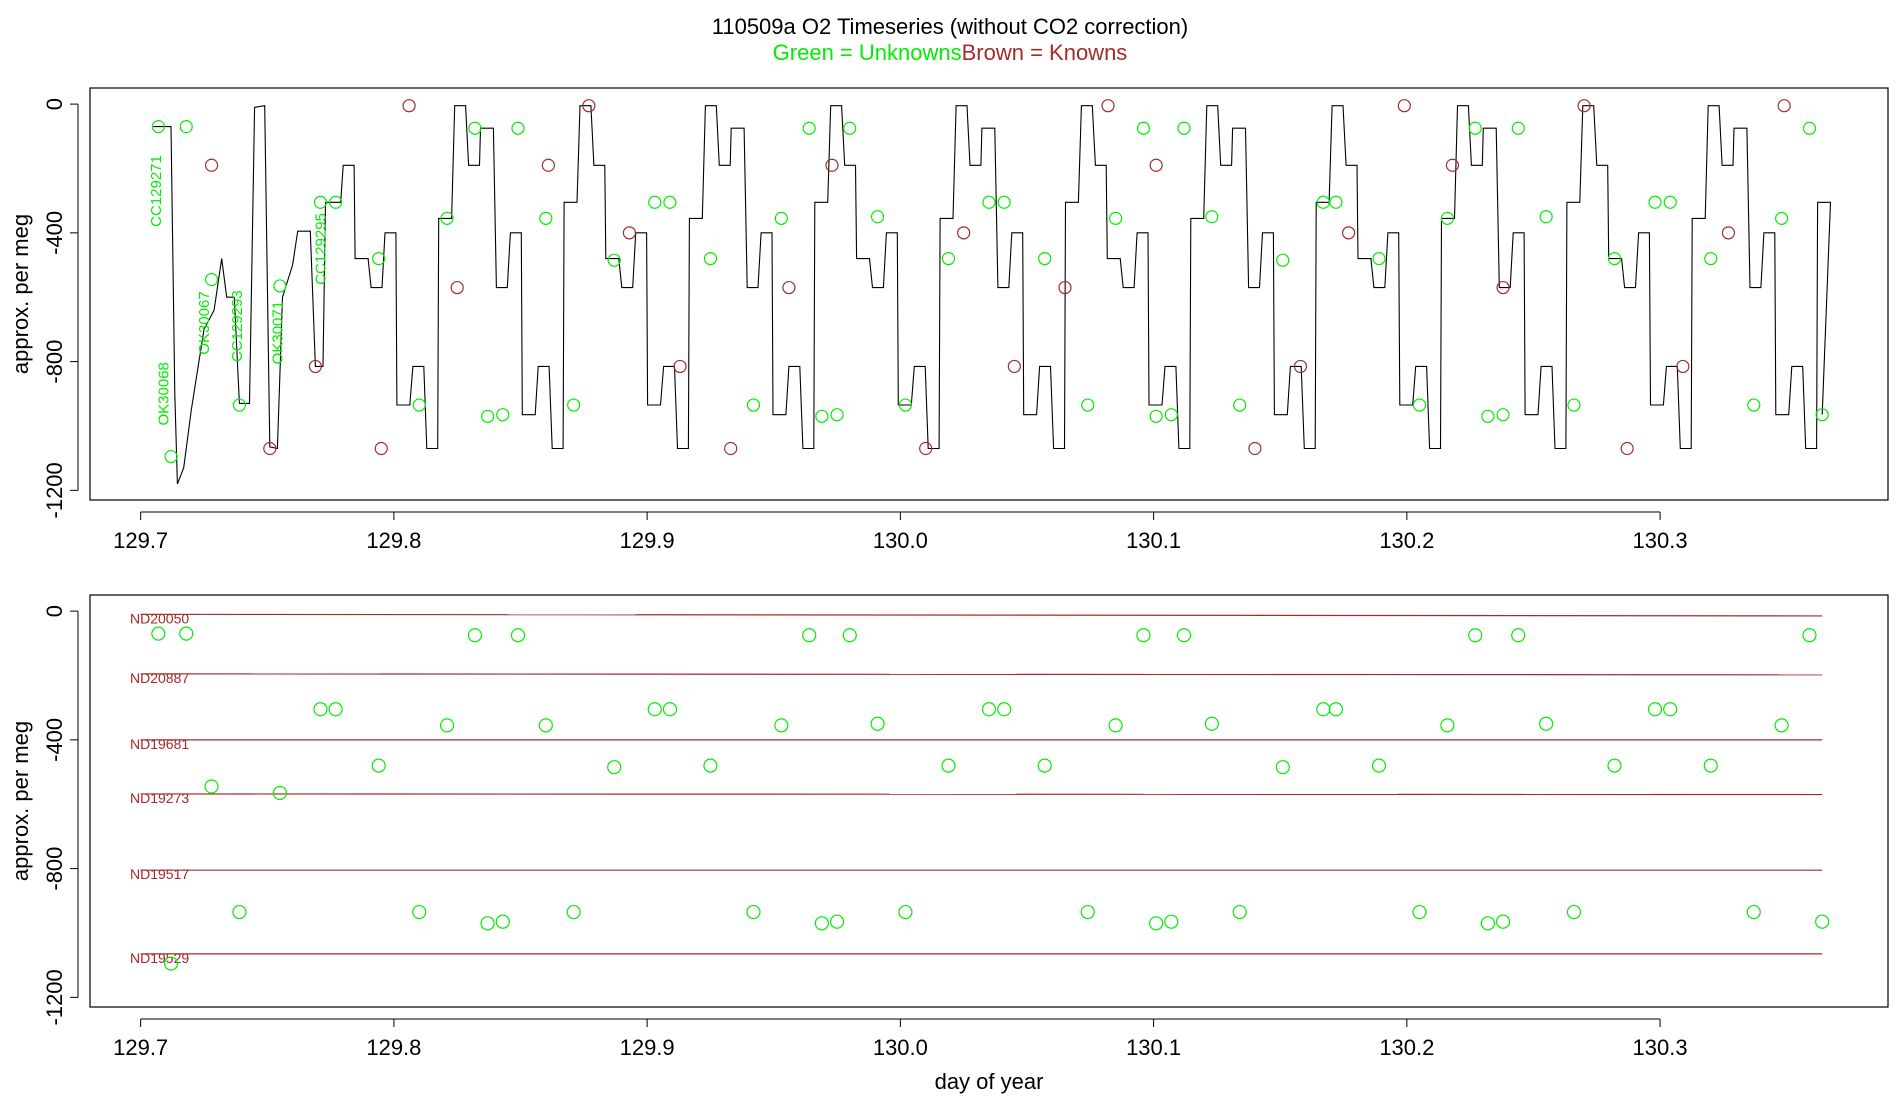  I want to click on legend-knowns: Brown = Knowns, so click(1044, 52).